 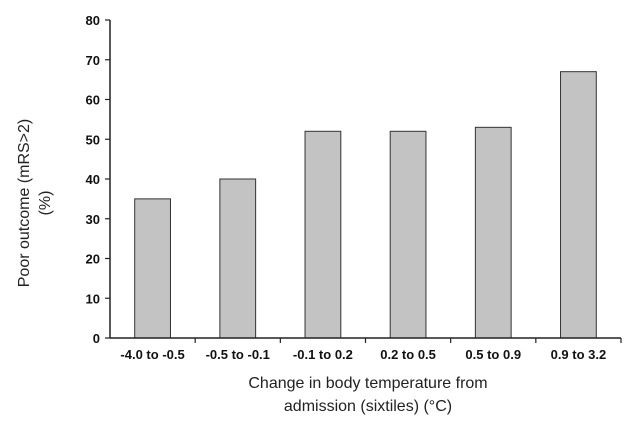 I want to click on y-tick-label: 80, so click(x=93, y=20).